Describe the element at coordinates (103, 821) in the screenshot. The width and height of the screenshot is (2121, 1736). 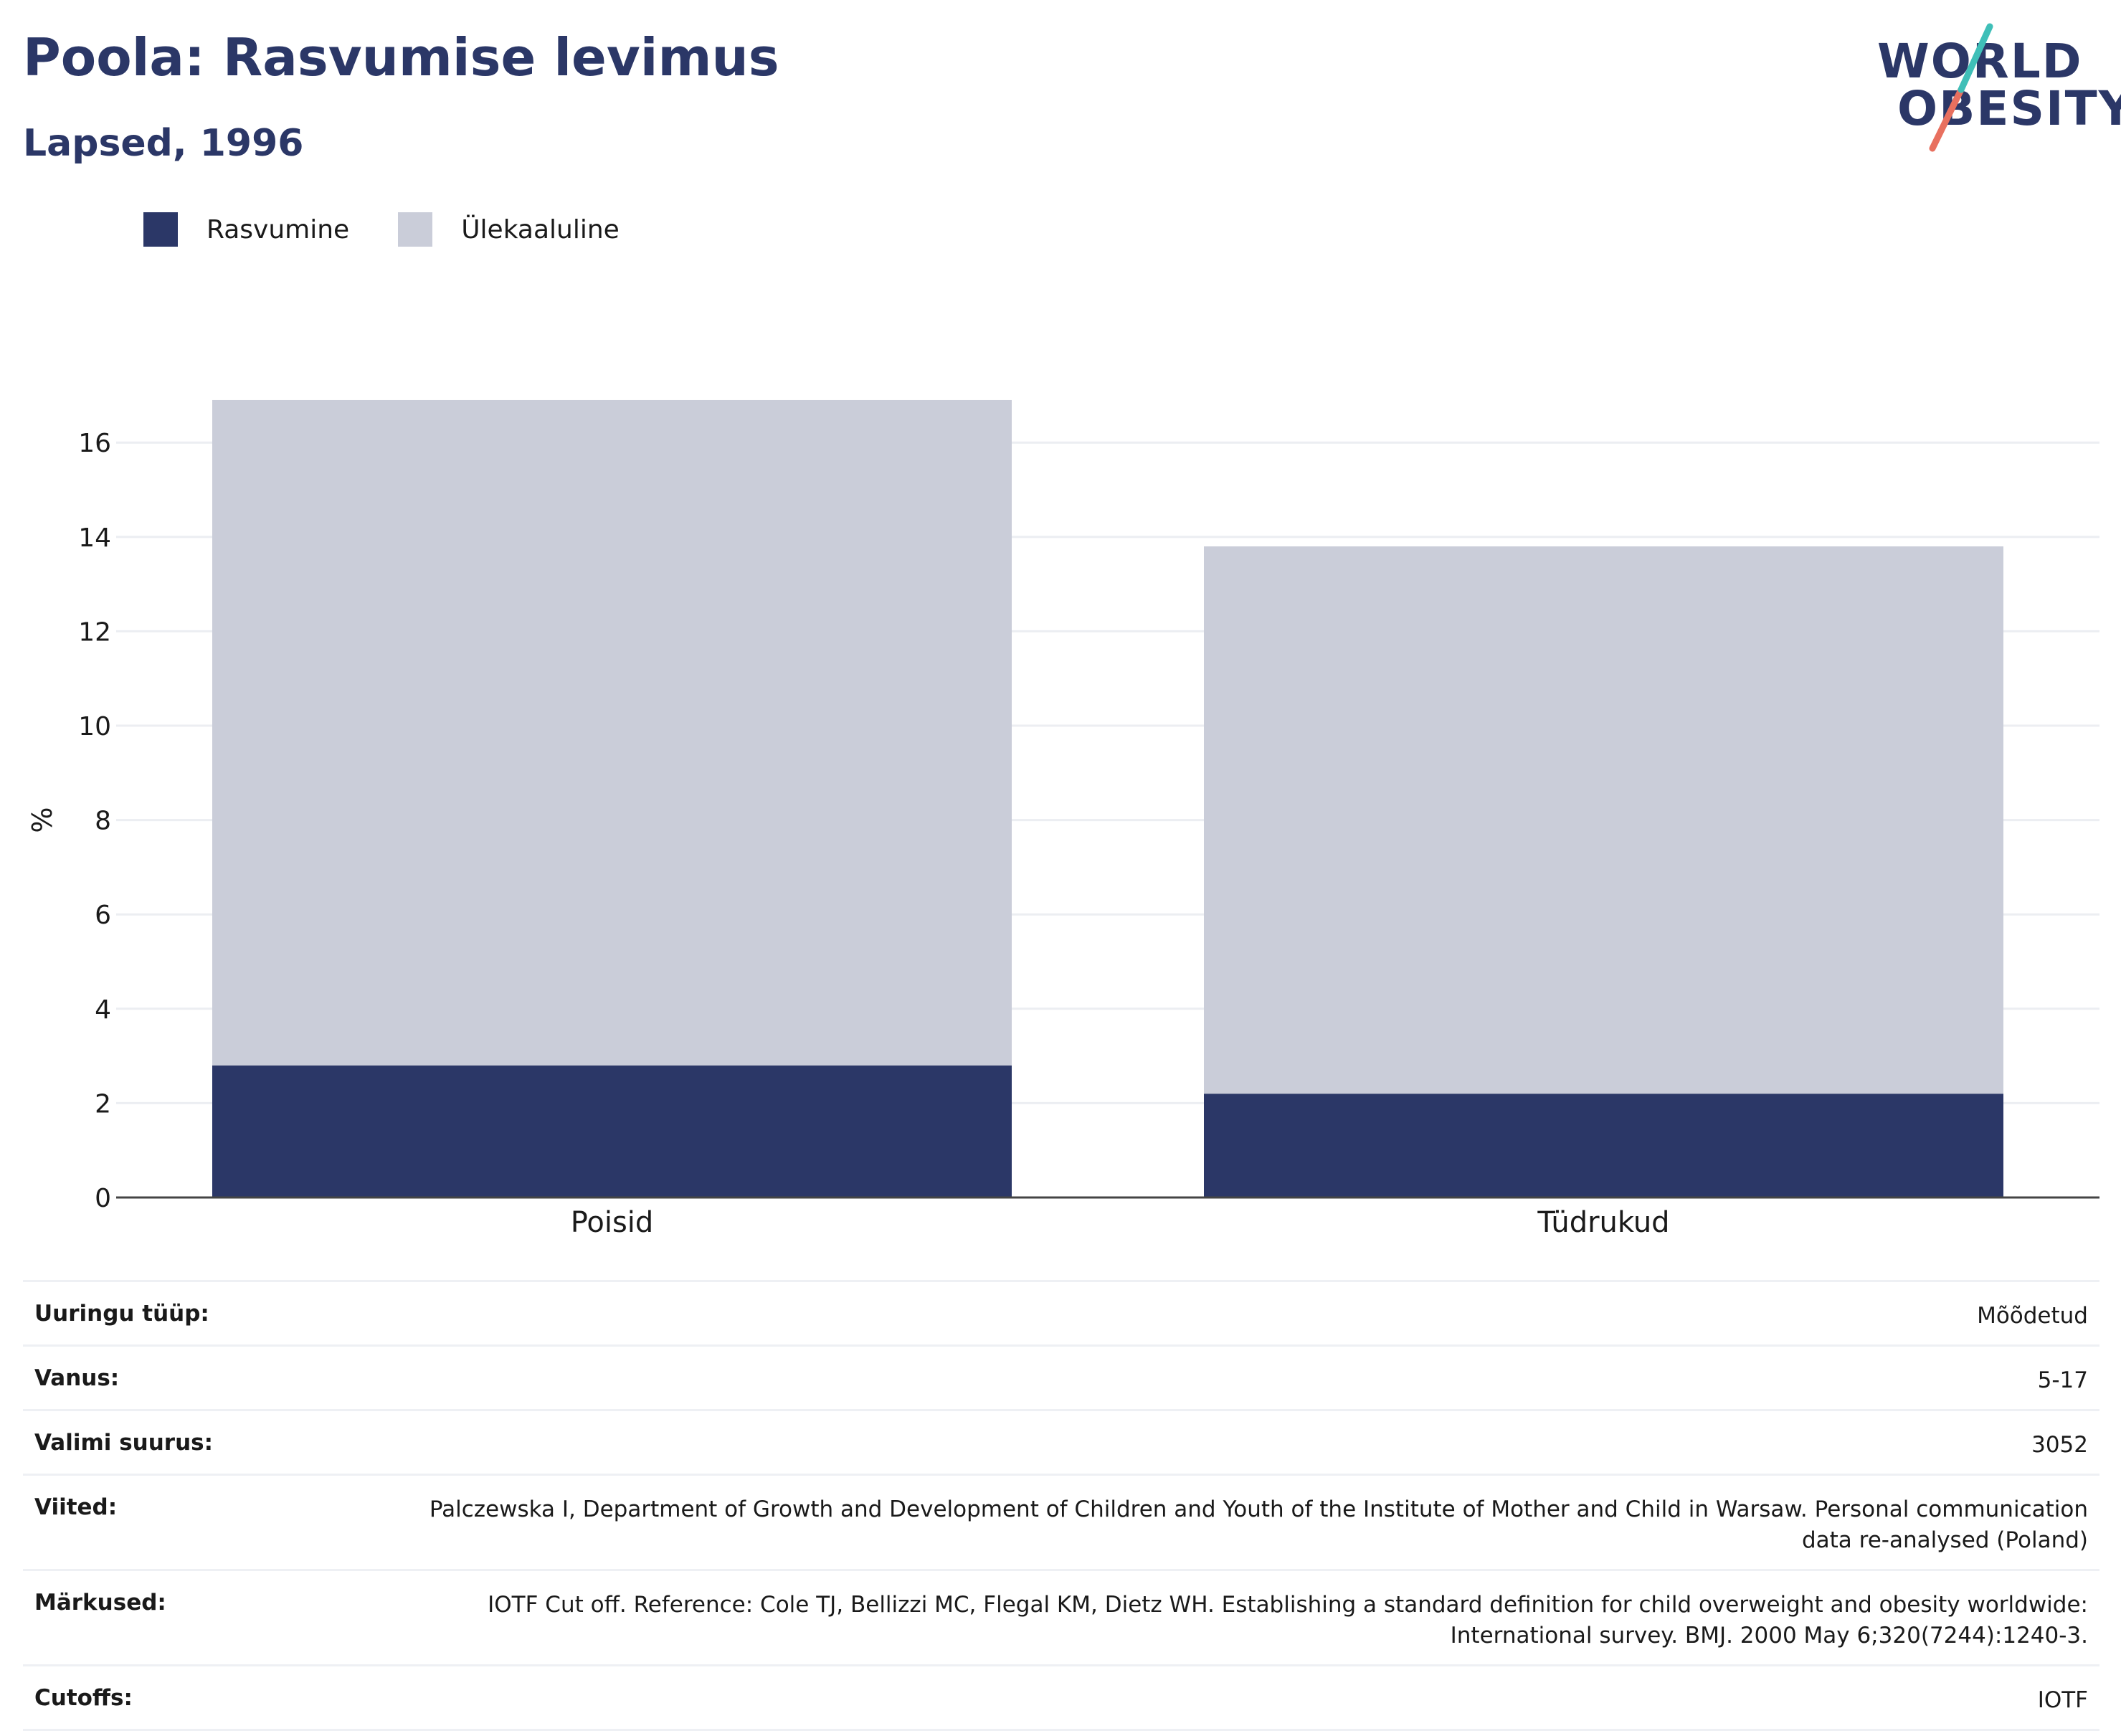
I see `y-tick-label: 8` at that location.